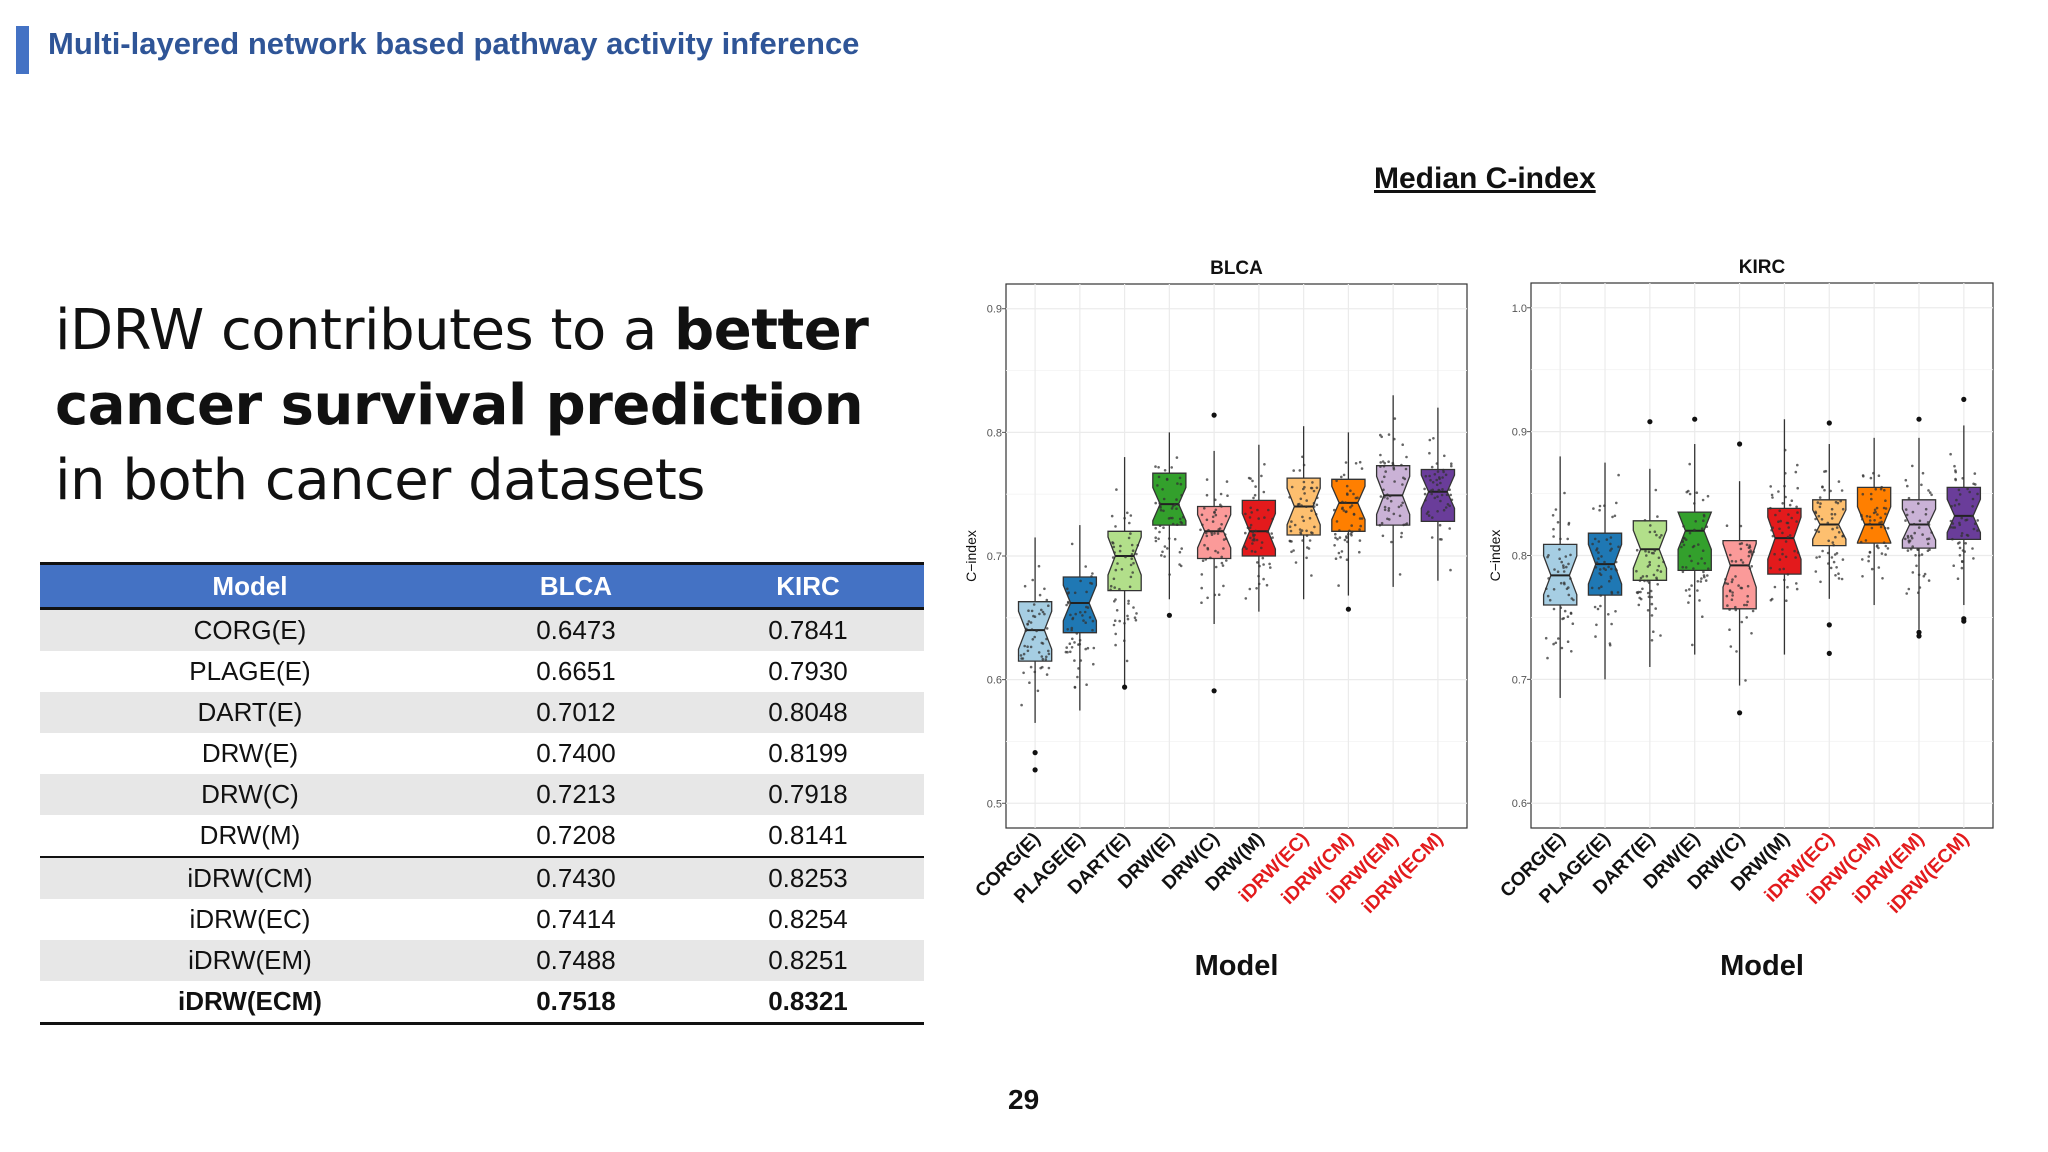 The image size is (2048, 1152). What do you see at coordinates (482, 1003) in the screenshot?
I see `table-row: iDRW(ECM) 0.7518 0.8321` at bounding box center [482, 1003].